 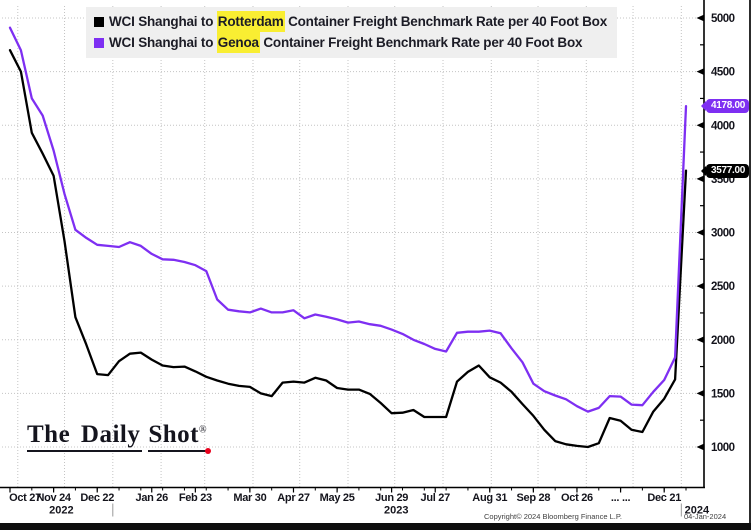 I want to click on red-dot-icon, so click(x=208, y=451).